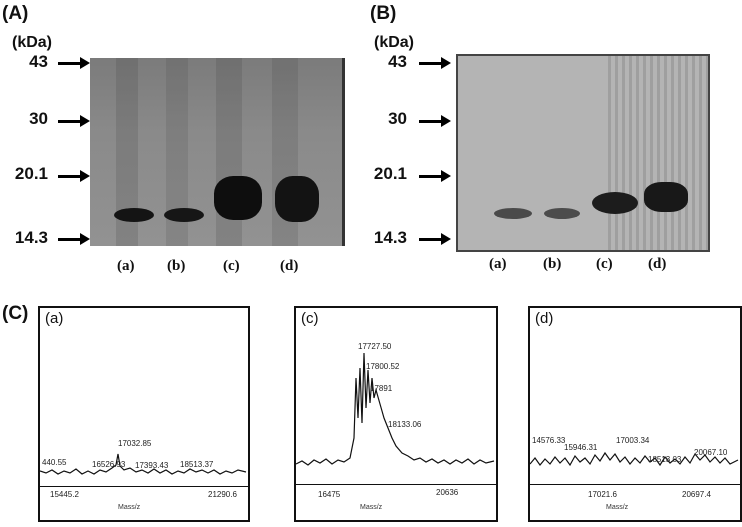 The image size is (742, 527). What do you see at coordinates (197, 464) in the screenshot?
I see `peak-label-a-5: 18513.37` at bounding box center [197, 464].